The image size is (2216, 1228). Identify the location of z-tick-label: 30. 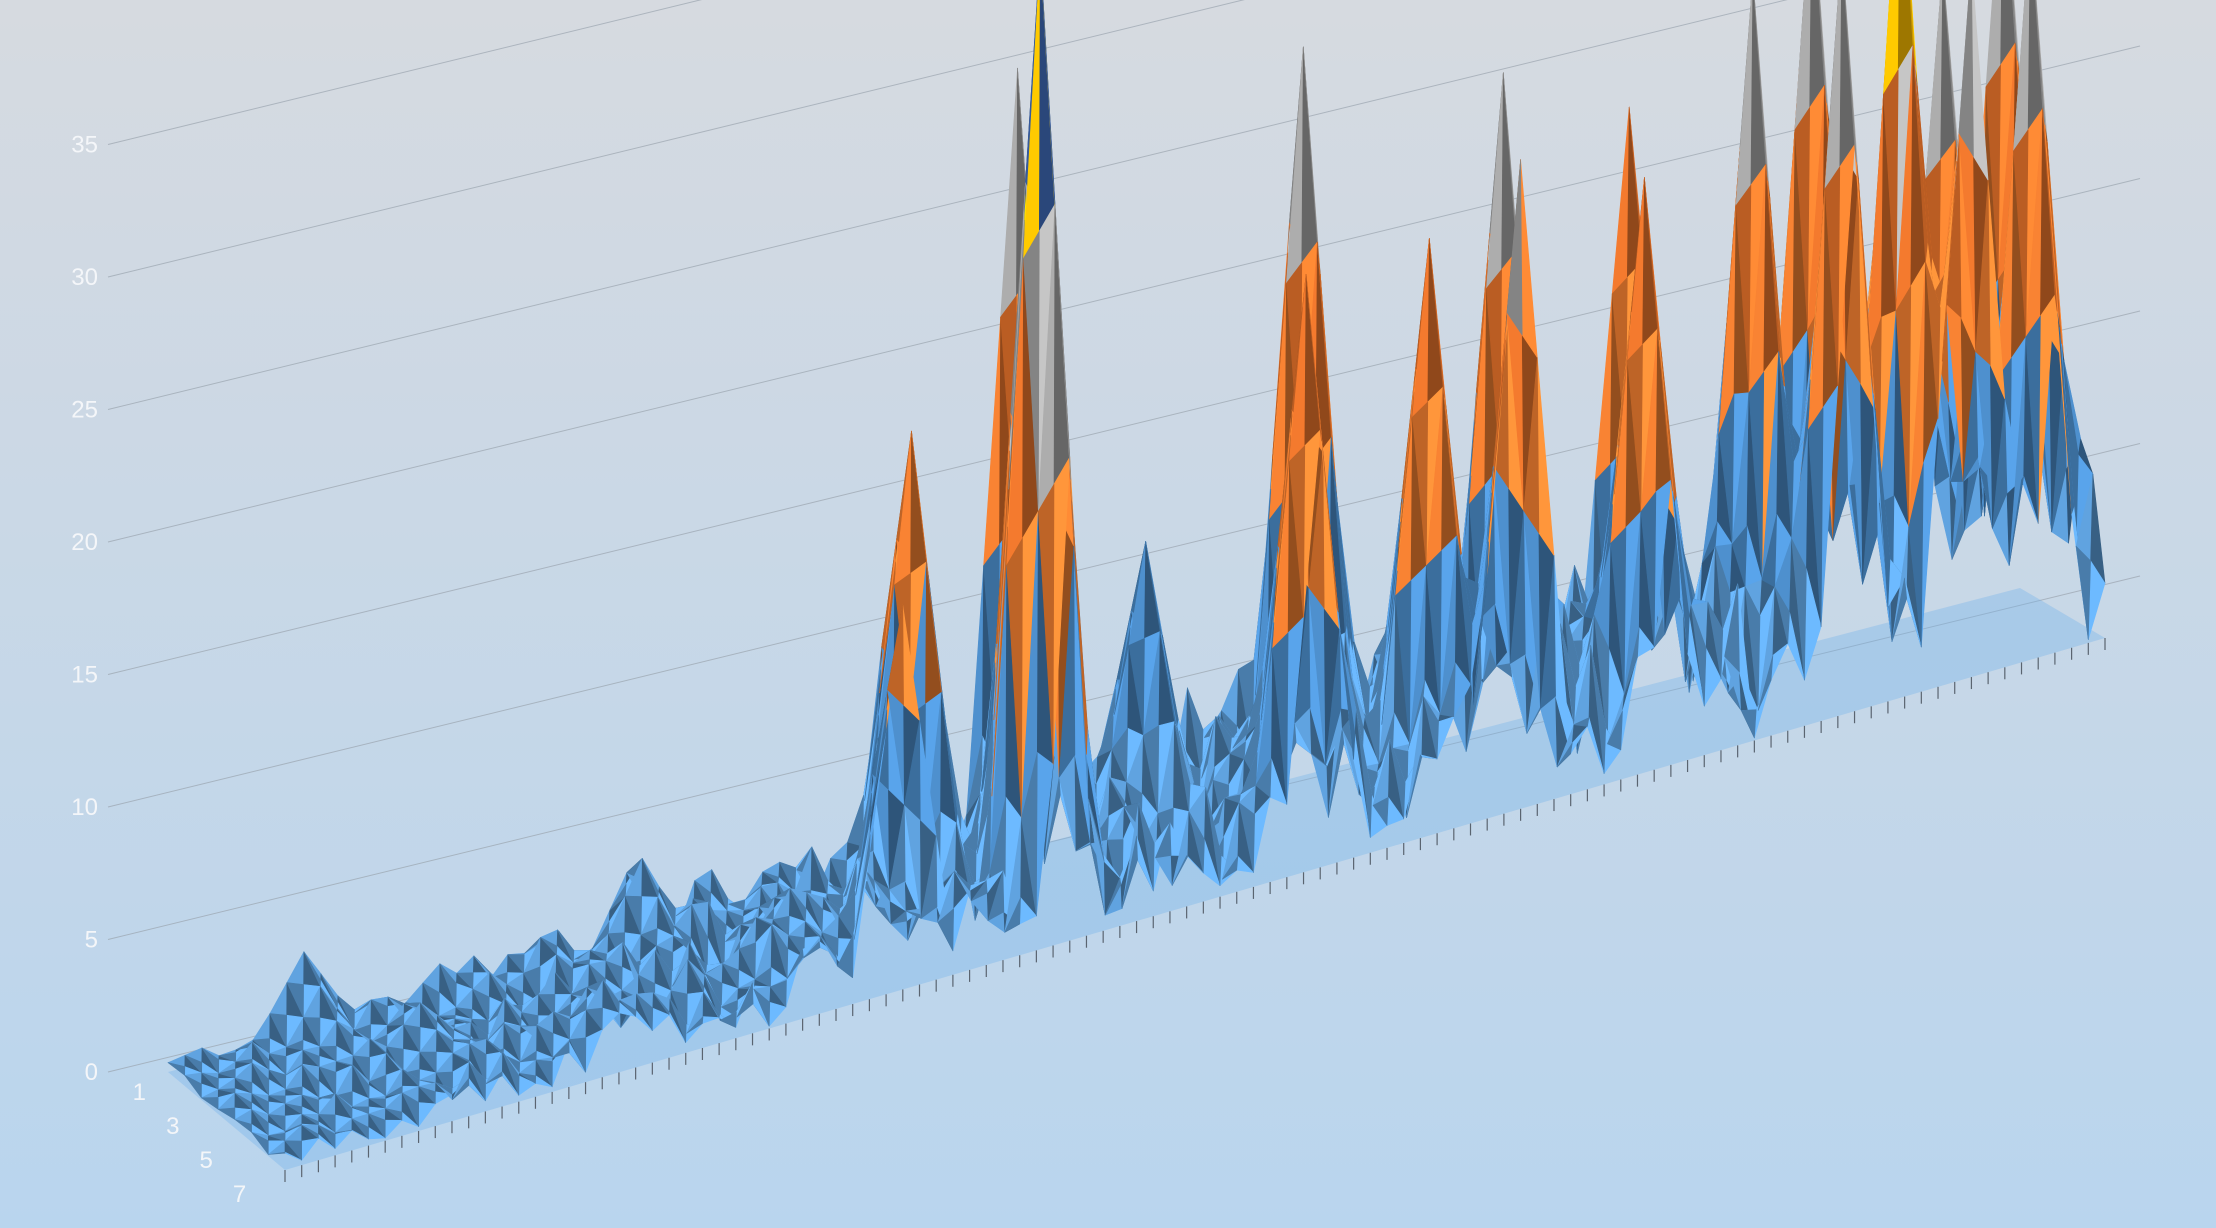
(84, 277).